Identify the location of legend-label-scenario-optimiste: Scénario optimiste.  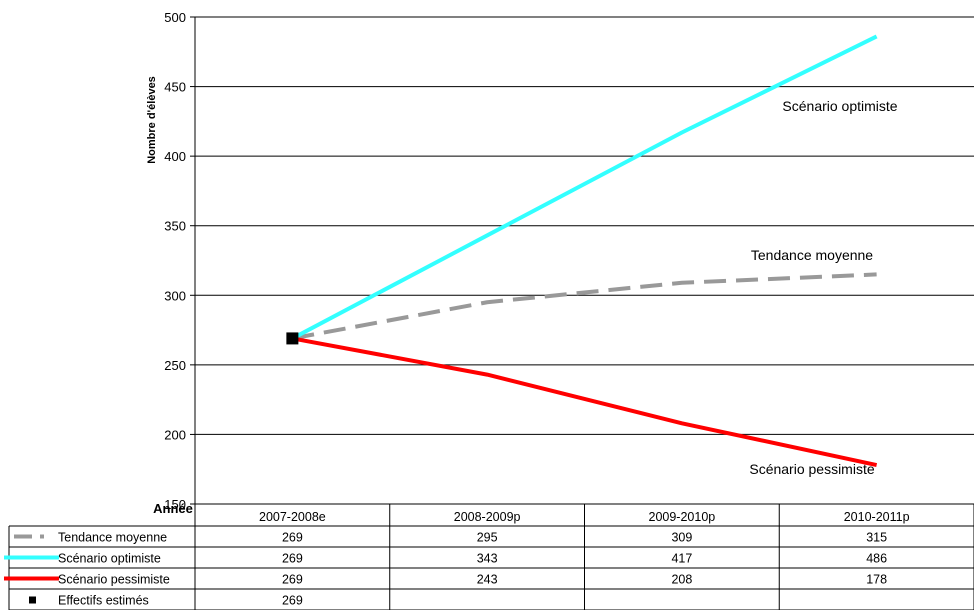
(109, 559).